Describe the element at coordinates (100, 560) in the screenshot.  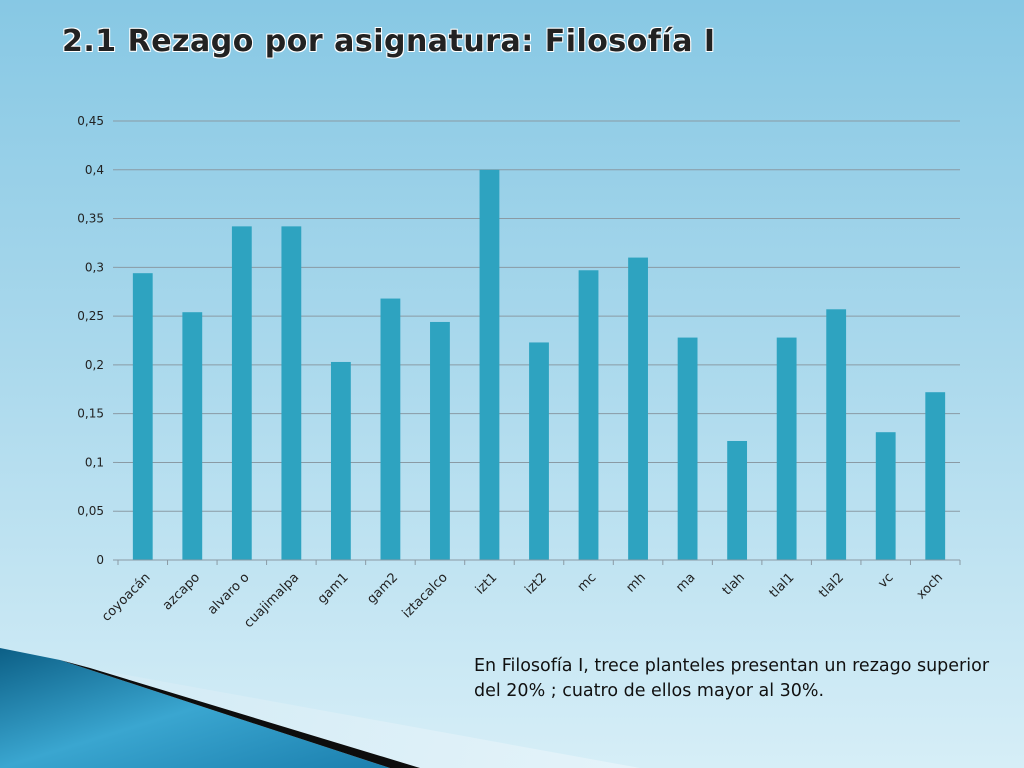
I see `y-tick-label: 0` at that location.